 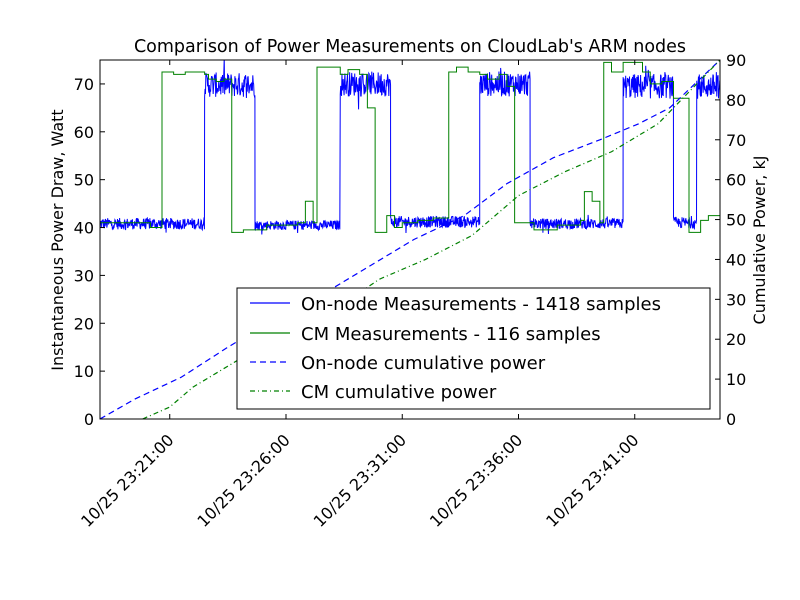 I want to click on x-axis-tick-label: 10/25 23:21:00, so click(x=127, y=480).